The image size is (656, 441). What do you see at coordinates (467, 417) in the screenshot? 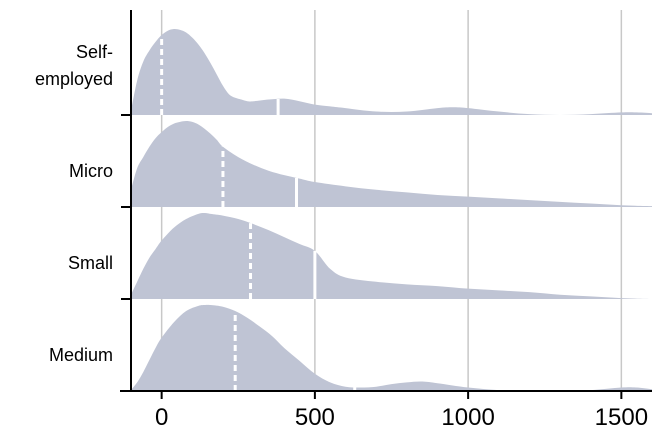
I see `x-tick-label-1000: 1000` at bounding box center [467, 417].